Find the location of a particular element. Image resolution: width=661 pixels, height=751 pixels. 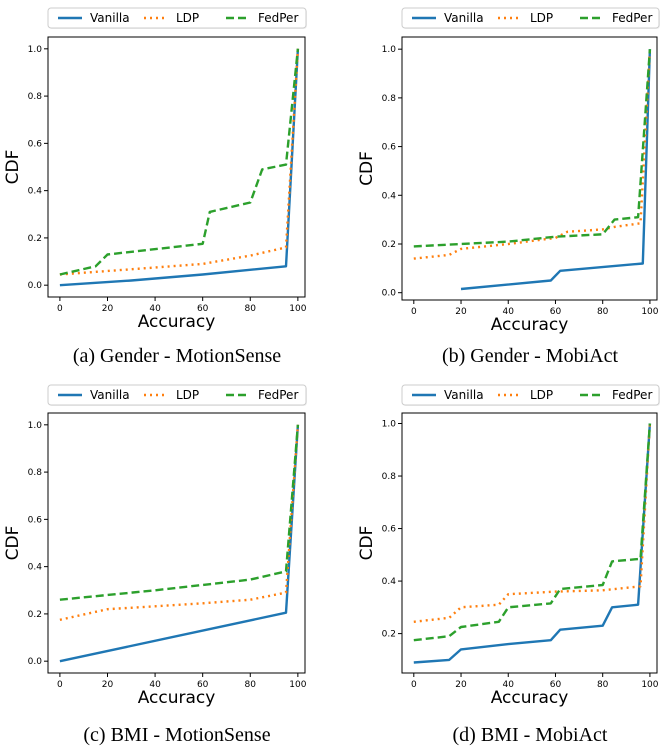

panel-caption: (d) BMI - MobiAct is located at coordinates (530, 735).